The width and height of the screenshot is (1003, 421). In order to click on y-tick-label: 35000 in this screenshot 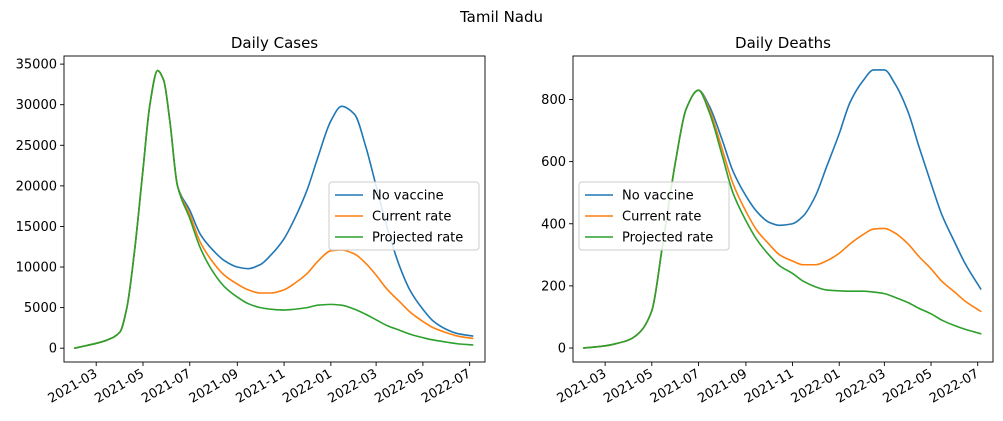, I will do `click(36, 65)`.